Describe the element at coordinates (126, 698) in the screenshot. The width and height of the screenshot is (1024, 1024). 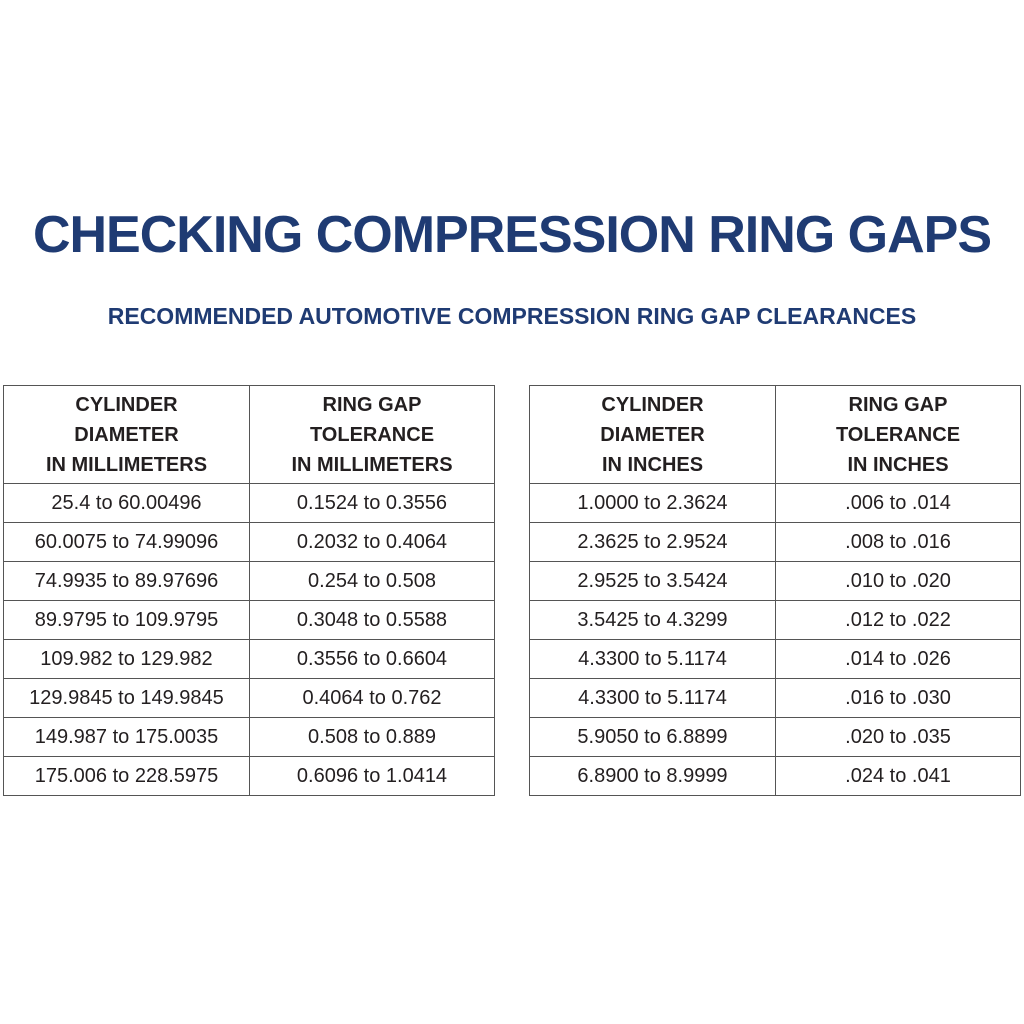
I see `table-cell: 129.9845 to 149.9845` at that location.